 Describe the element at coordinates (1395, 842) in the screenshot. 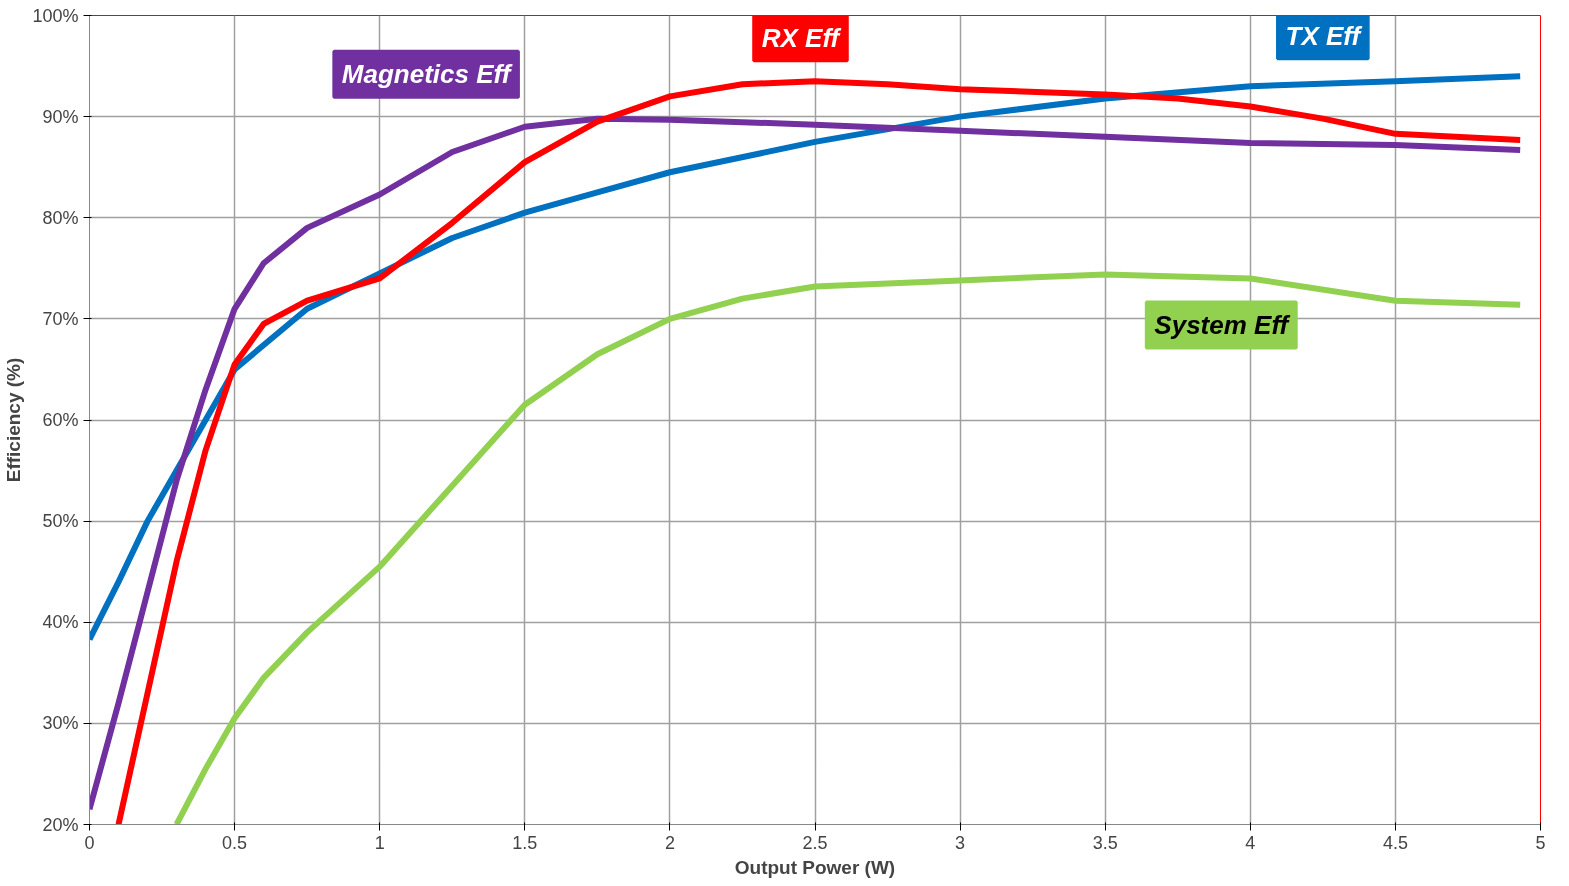

I see `x-tick-label: 4.5` at that location.